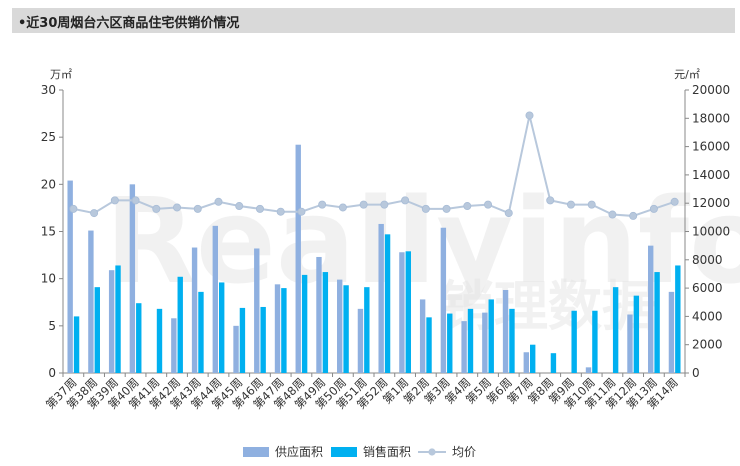  What do you see at coordinates (548, 306) in the screenshot?
I see `watermark-cjk: 销理数据` at bounding box center [548, 306].